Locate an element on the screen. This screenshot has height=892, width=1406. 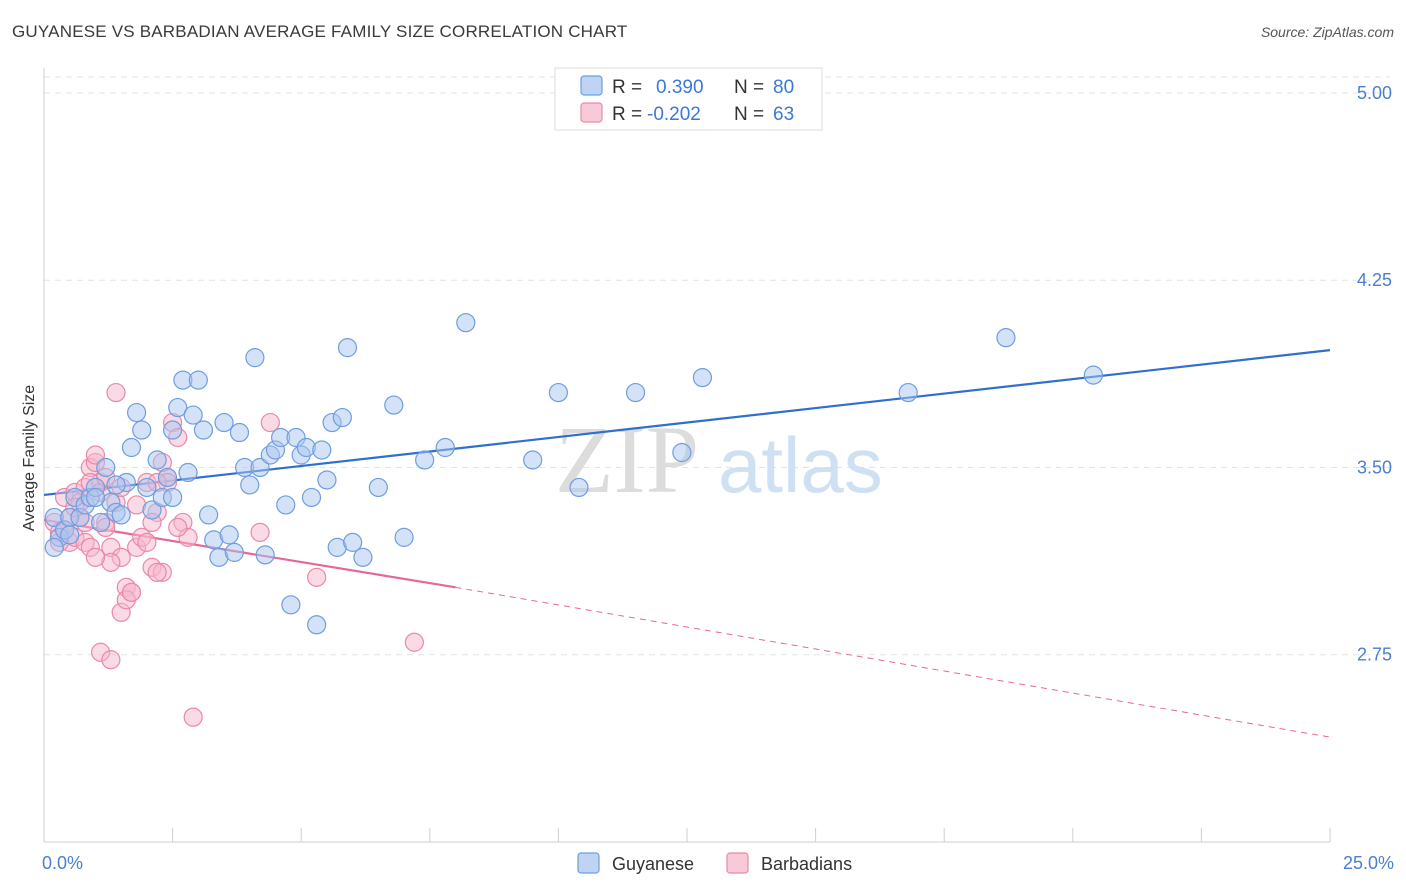
legend-swatch-barbadians is located at coordinates (591, 112).